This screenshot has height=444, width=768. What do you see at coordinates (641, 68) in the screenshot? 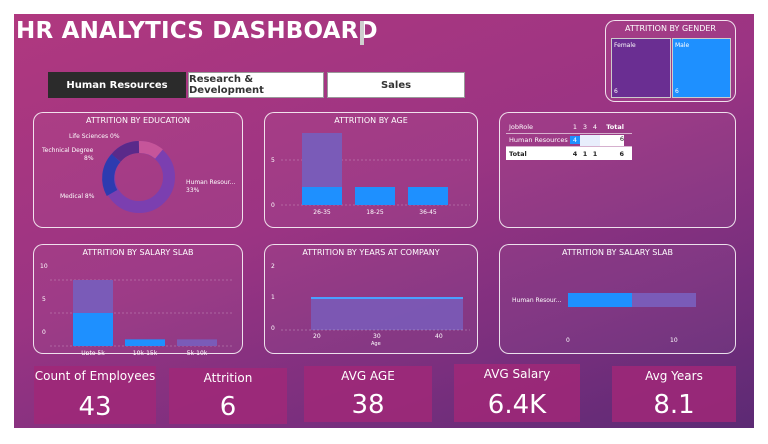
I see `female-tile: Female 6` at bounding box center [641, 68].